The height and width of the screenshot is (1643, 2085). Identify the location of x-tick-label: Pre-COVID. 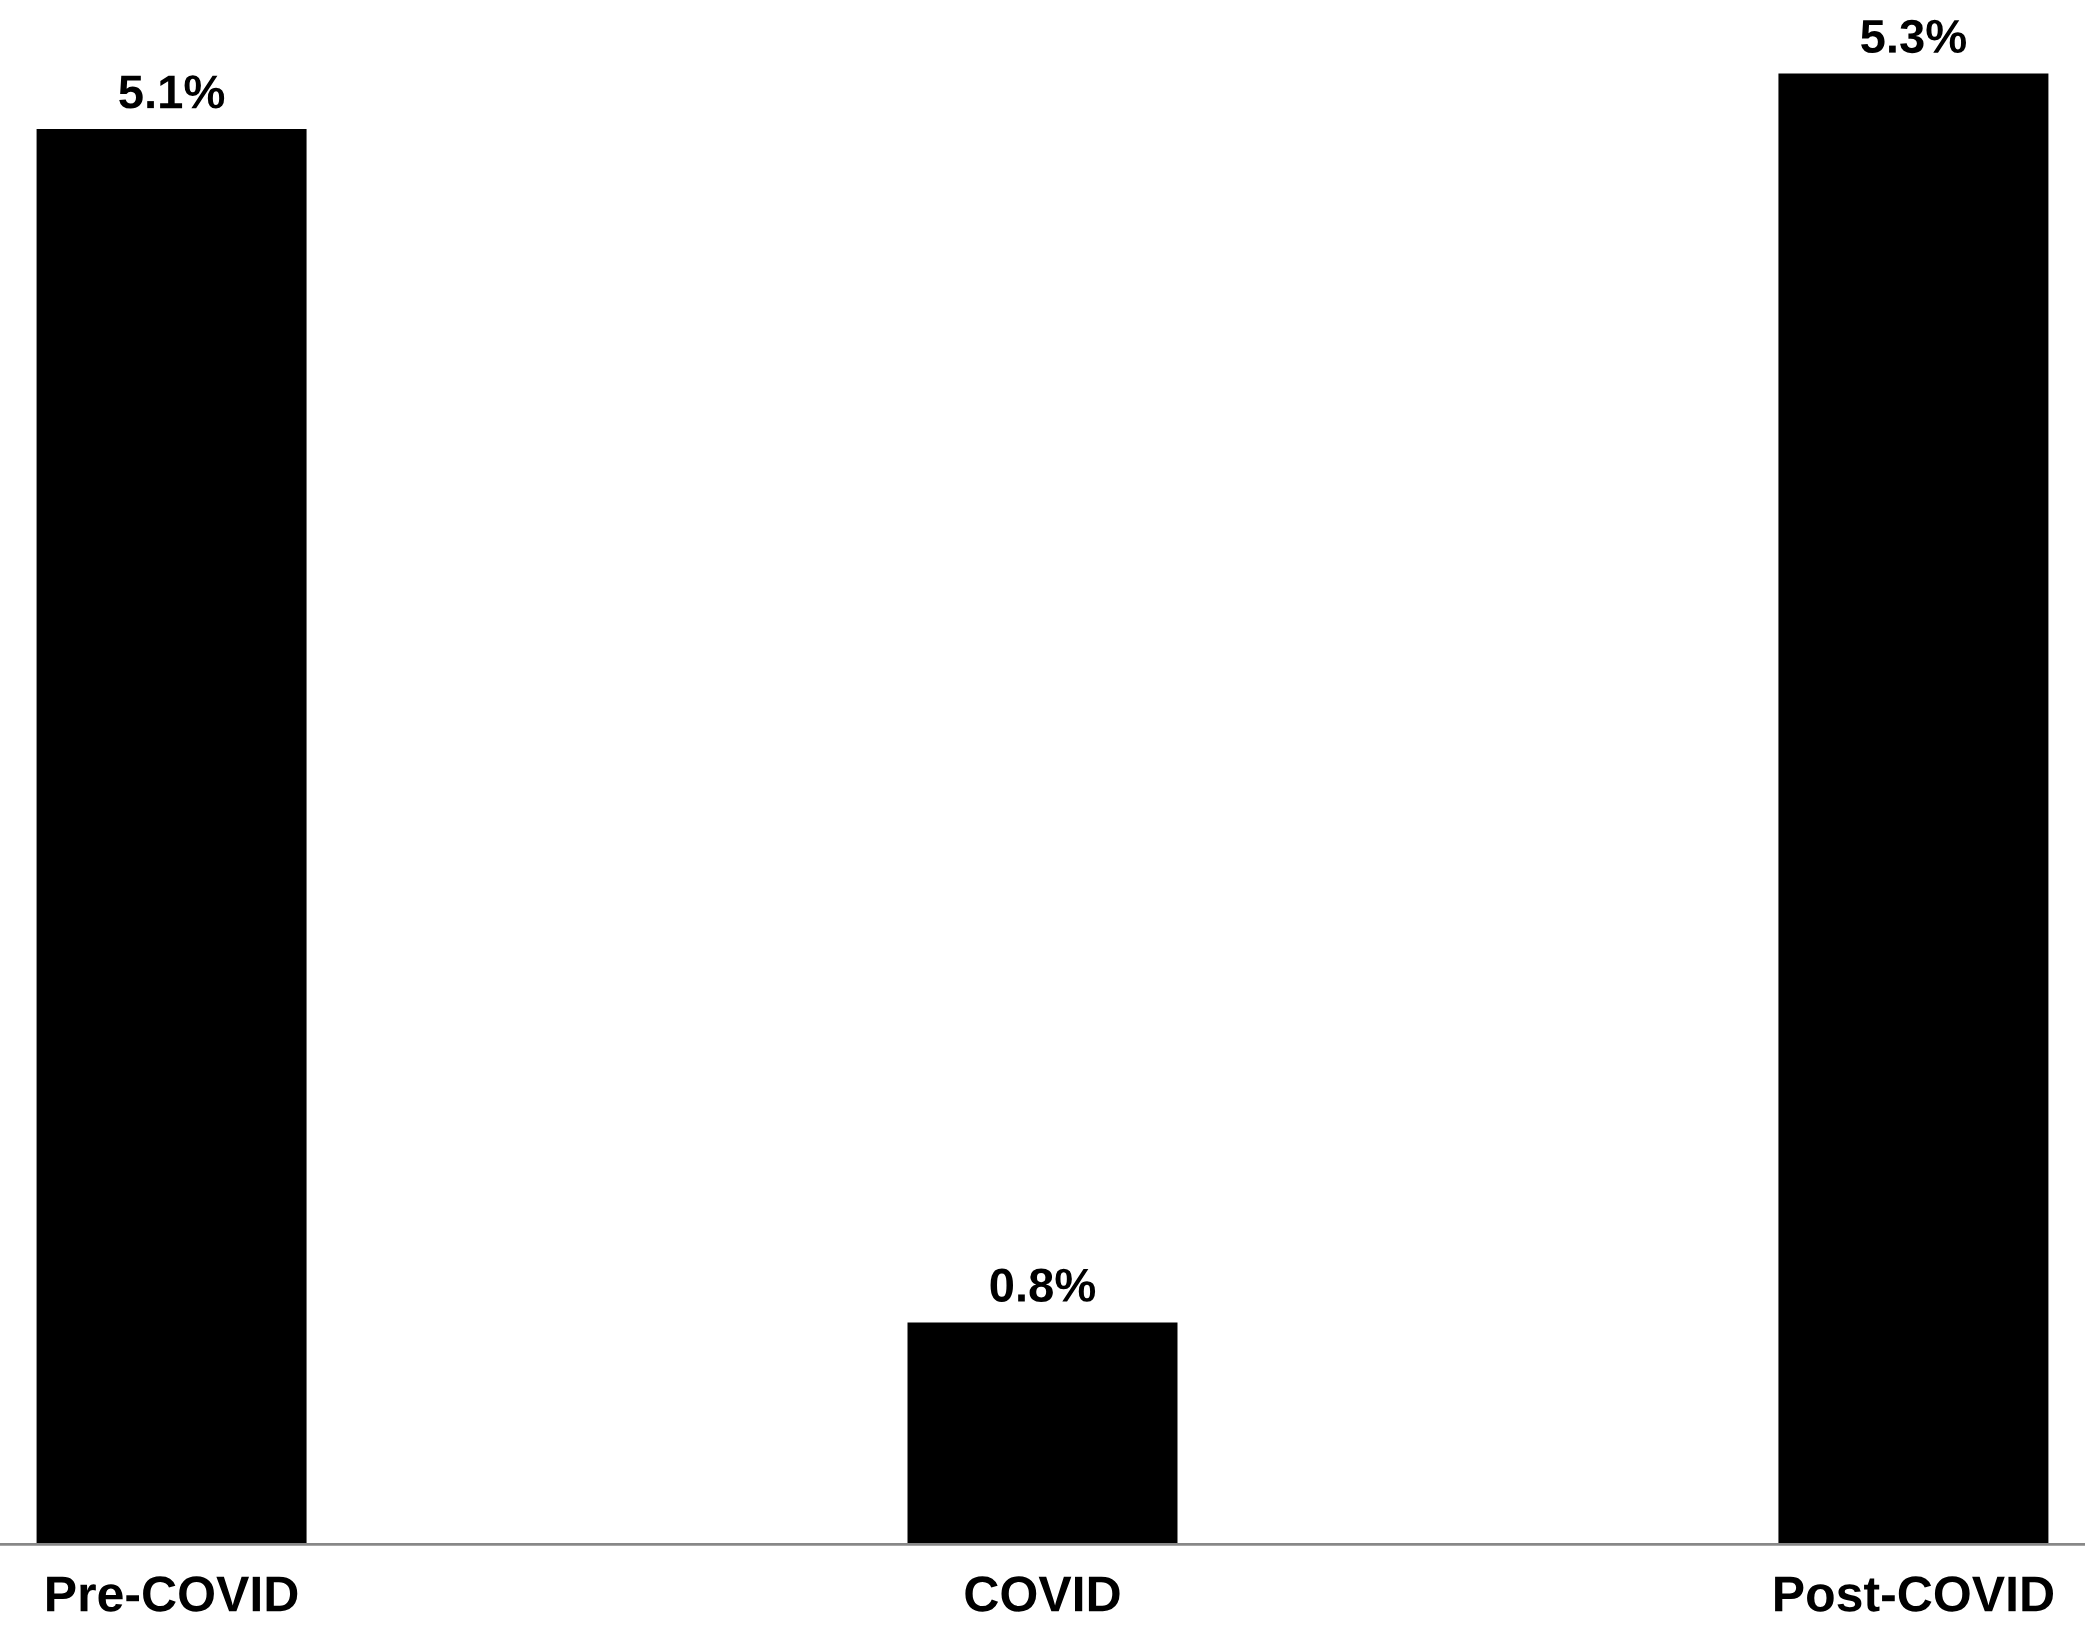
(172, 1594).